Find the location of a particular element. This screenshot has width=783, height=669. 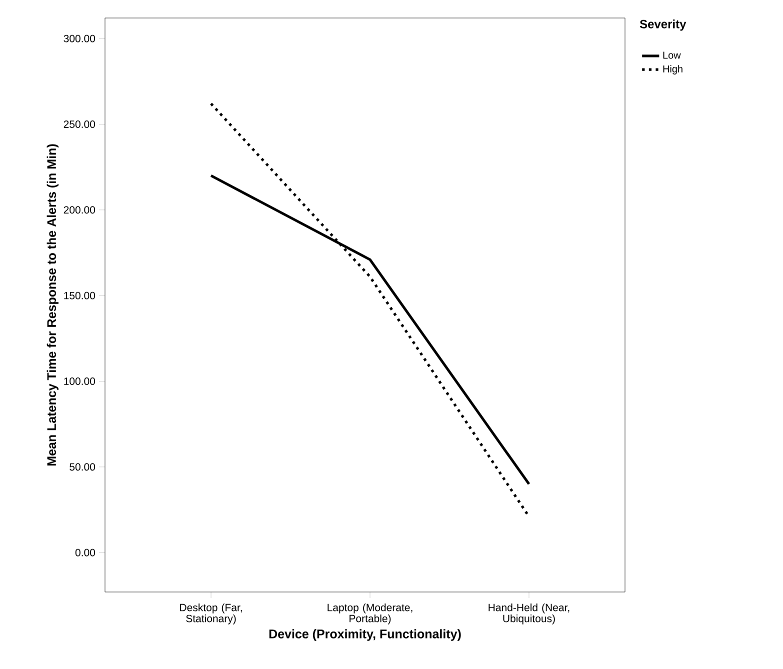

x-tick-label: Laptop (Moderate, Portable) is located at coordinates (370, 614).